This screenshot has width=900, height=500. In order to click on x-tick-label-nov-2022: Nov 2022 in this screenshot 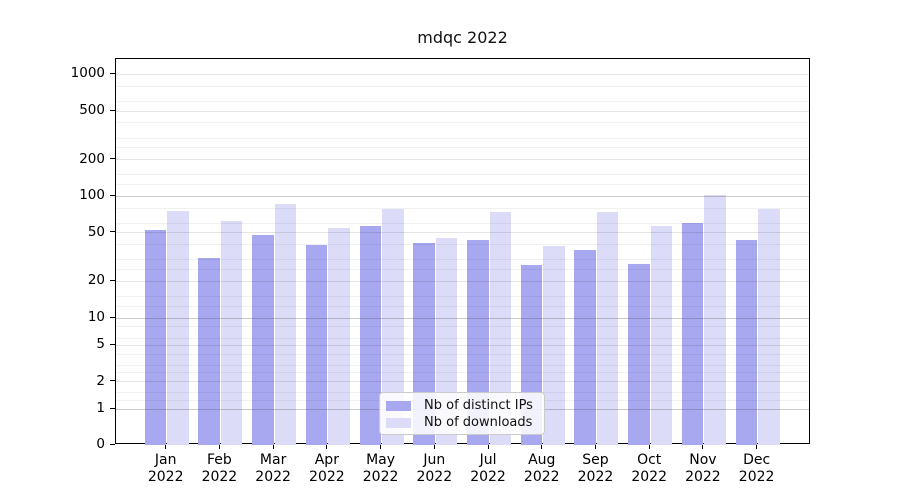, I will do `click(703, 468)`.